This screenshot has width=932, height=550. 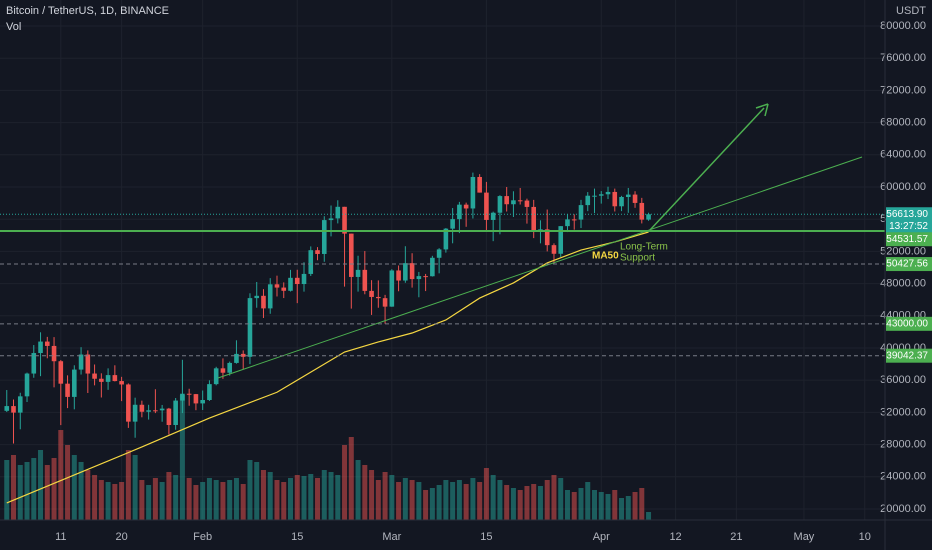 I want to click on x-tick-label: 21, so click(x=736, y=537).